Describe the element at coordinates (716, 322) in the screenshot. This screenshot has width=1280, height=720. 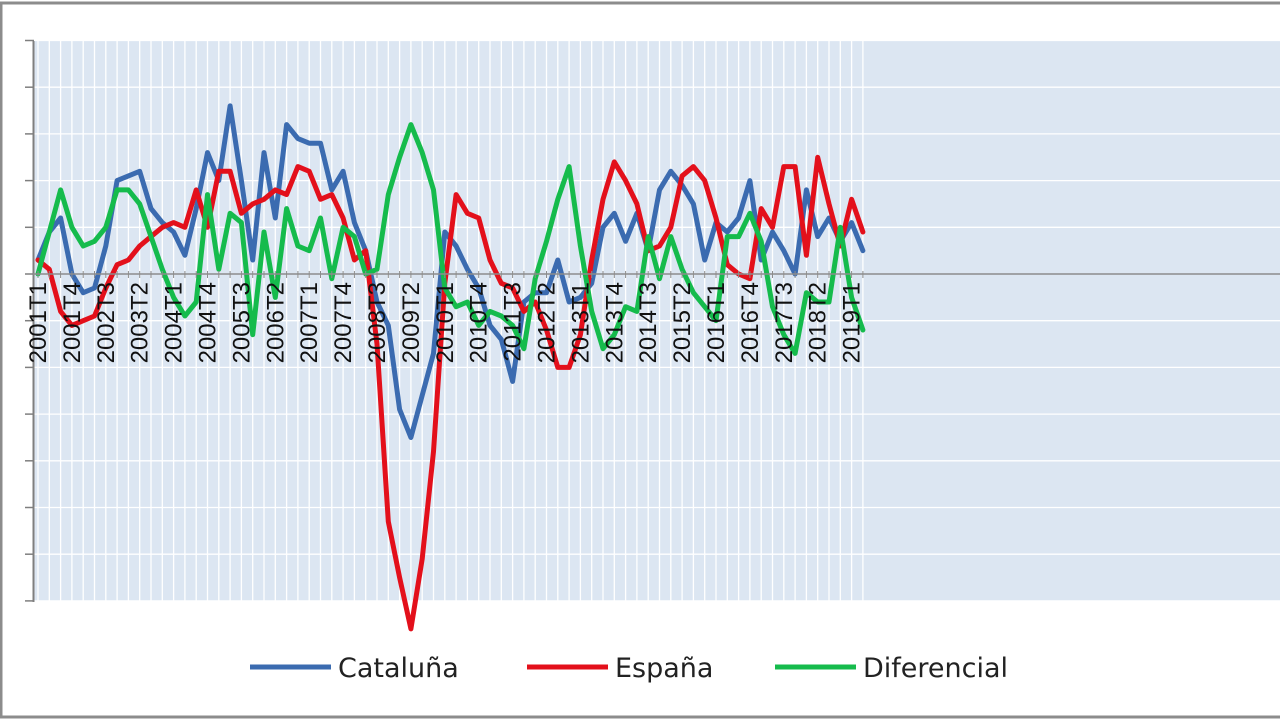
I see `x-tick-label: 2016T1` at that location.